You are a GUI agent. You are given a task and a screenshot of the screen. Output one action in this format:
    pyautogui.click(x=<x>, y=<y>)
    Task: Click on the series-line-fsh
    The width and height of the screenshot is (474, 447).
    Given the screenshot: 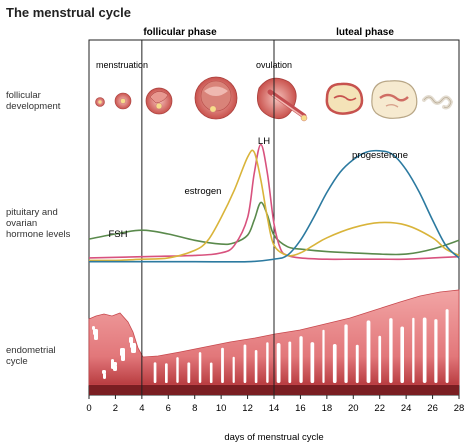 What is the action you would take?
    pyautogui.click(x=274, y=228)
    